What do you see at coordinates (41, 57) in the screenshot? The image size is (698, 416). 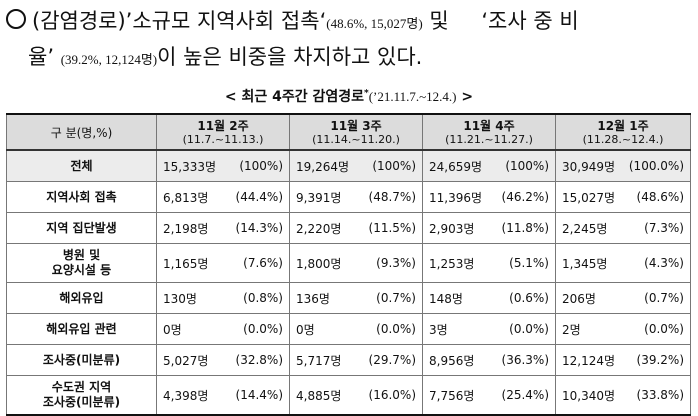 I see `bullet-line2-a: 율’` at bounding box center [41, 57].